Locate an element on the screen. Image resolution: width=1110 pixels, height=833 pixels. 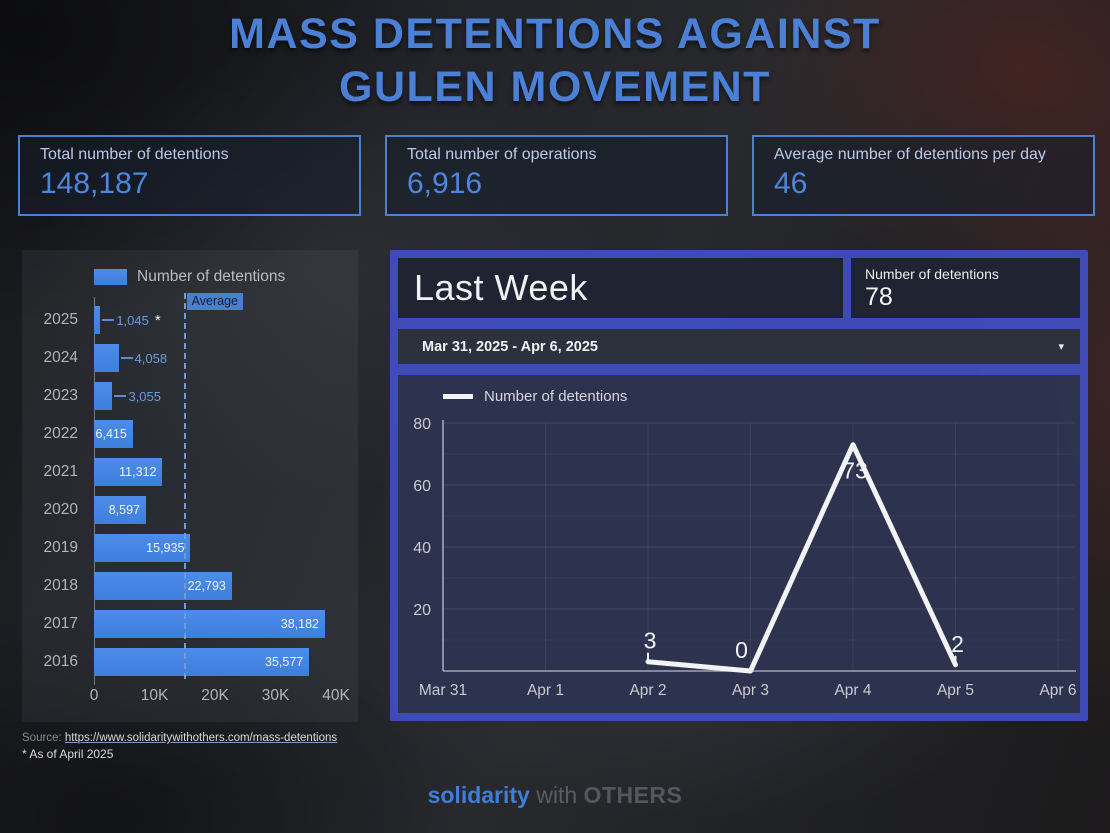
year-label: 2016 is located at coordinates (60, 661).